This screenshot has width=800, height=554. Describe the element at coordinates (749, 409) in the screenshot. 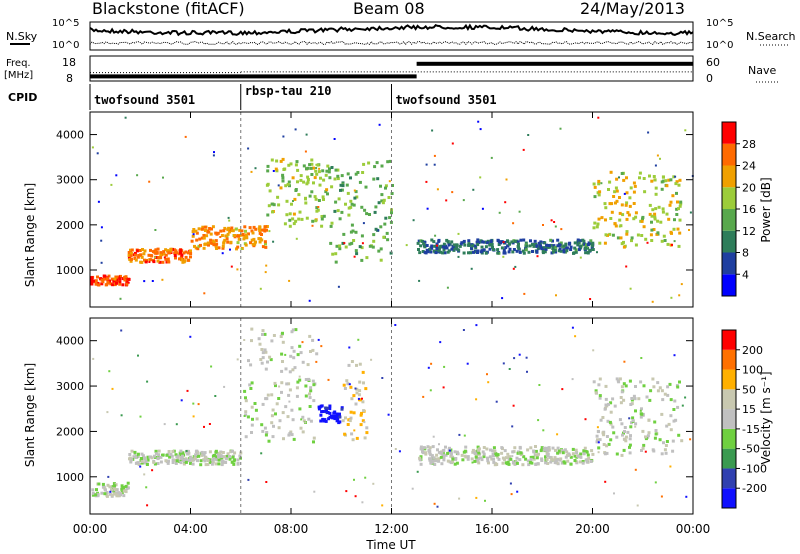

I see `velocity-colorbar-label-3: 15` at that location.